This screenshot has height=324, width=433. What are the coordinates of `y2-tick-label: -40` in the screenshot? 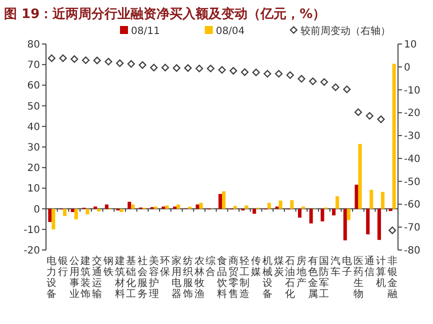 It's located at (412, 159).